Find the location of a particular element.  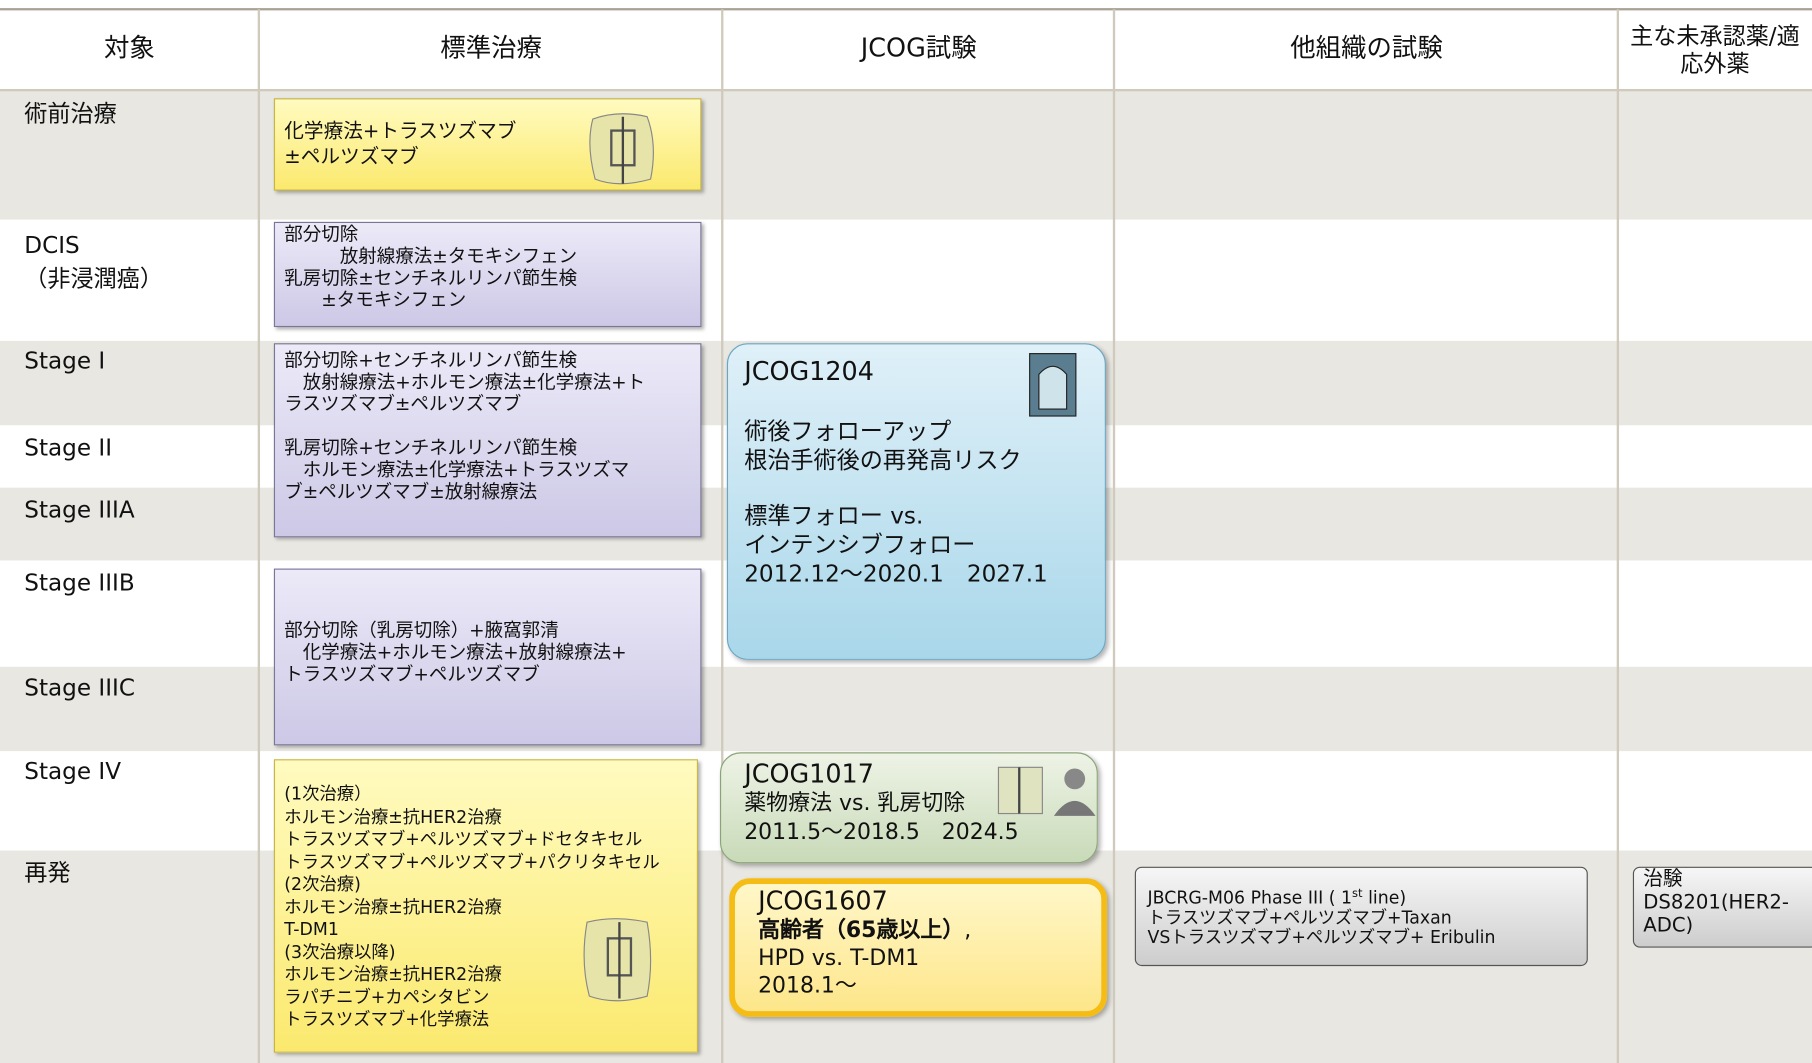

row-label: Stage IIIC is located at coordinates (79, 688).